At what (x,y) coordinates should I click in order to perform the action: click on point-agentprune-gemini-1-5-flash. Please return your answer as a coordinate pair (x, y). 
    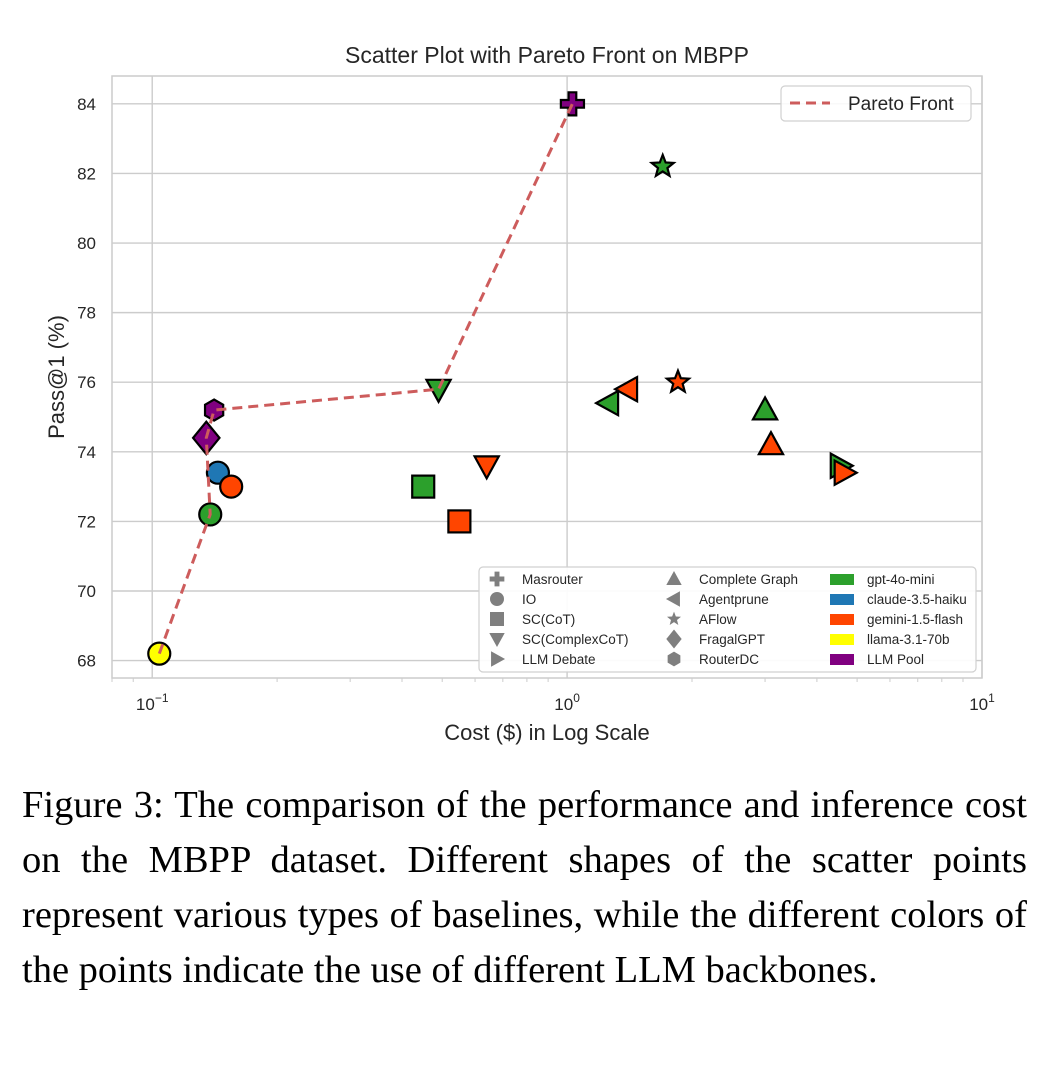
    Looking at the image, I should click on (625, 389).